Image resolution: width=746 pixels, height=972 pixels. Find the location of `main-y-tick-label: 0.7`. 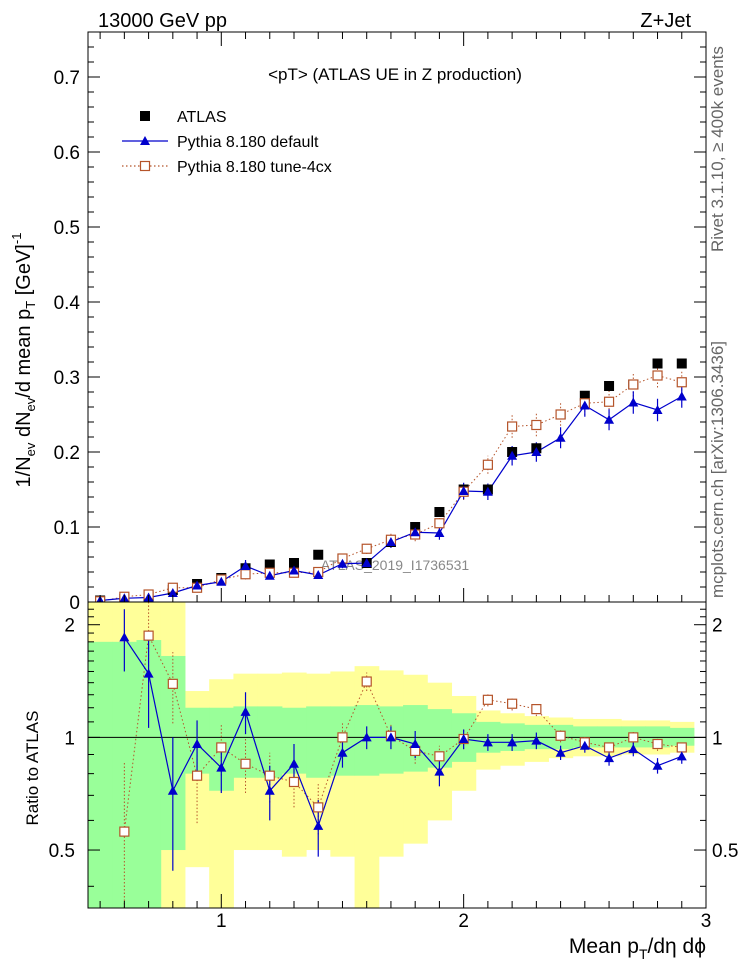

main-y-tick-label: 0.7 is located at coordinates (67, 78).